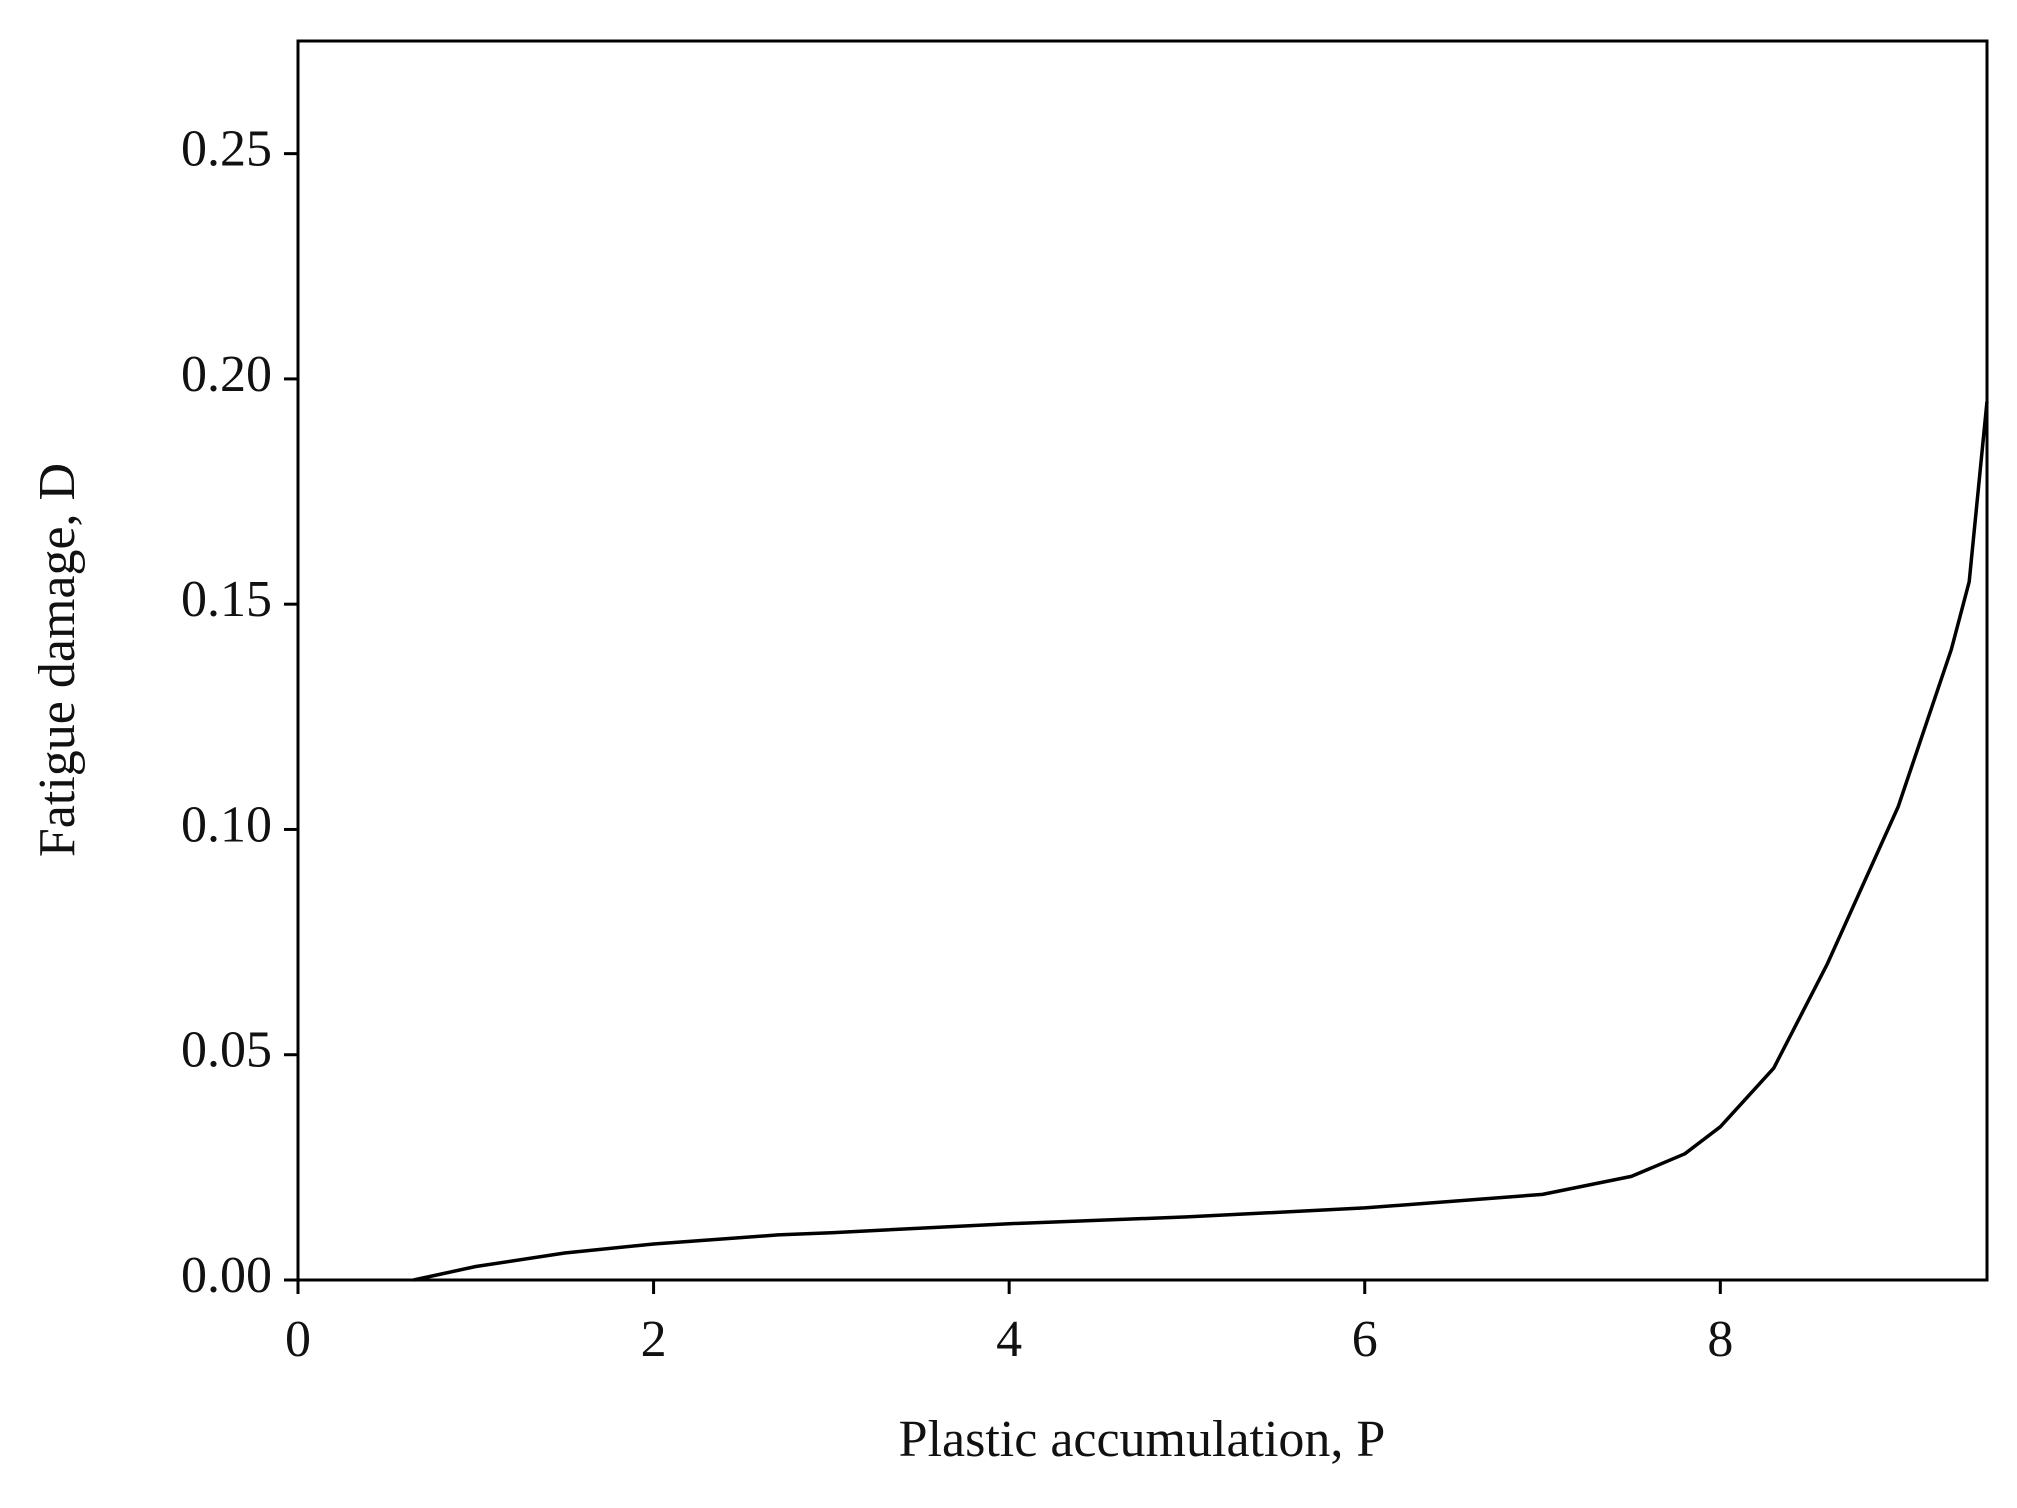 Image resolution: width=2017 pixels, height=1508 pixels. What do you see at coordinates (1142, 1439) in the screenshot?
I see `x-axis-label: Plastic accumulation, P` at bounding box center [1142, 1439].